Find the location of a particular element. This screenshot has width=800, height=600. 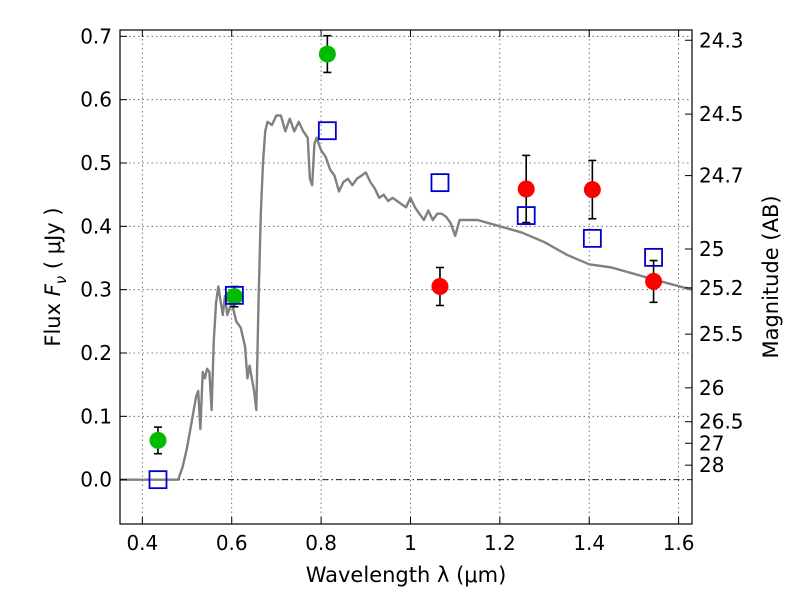

x-tick-label: 1.6 is located at coordinates (679, 543).